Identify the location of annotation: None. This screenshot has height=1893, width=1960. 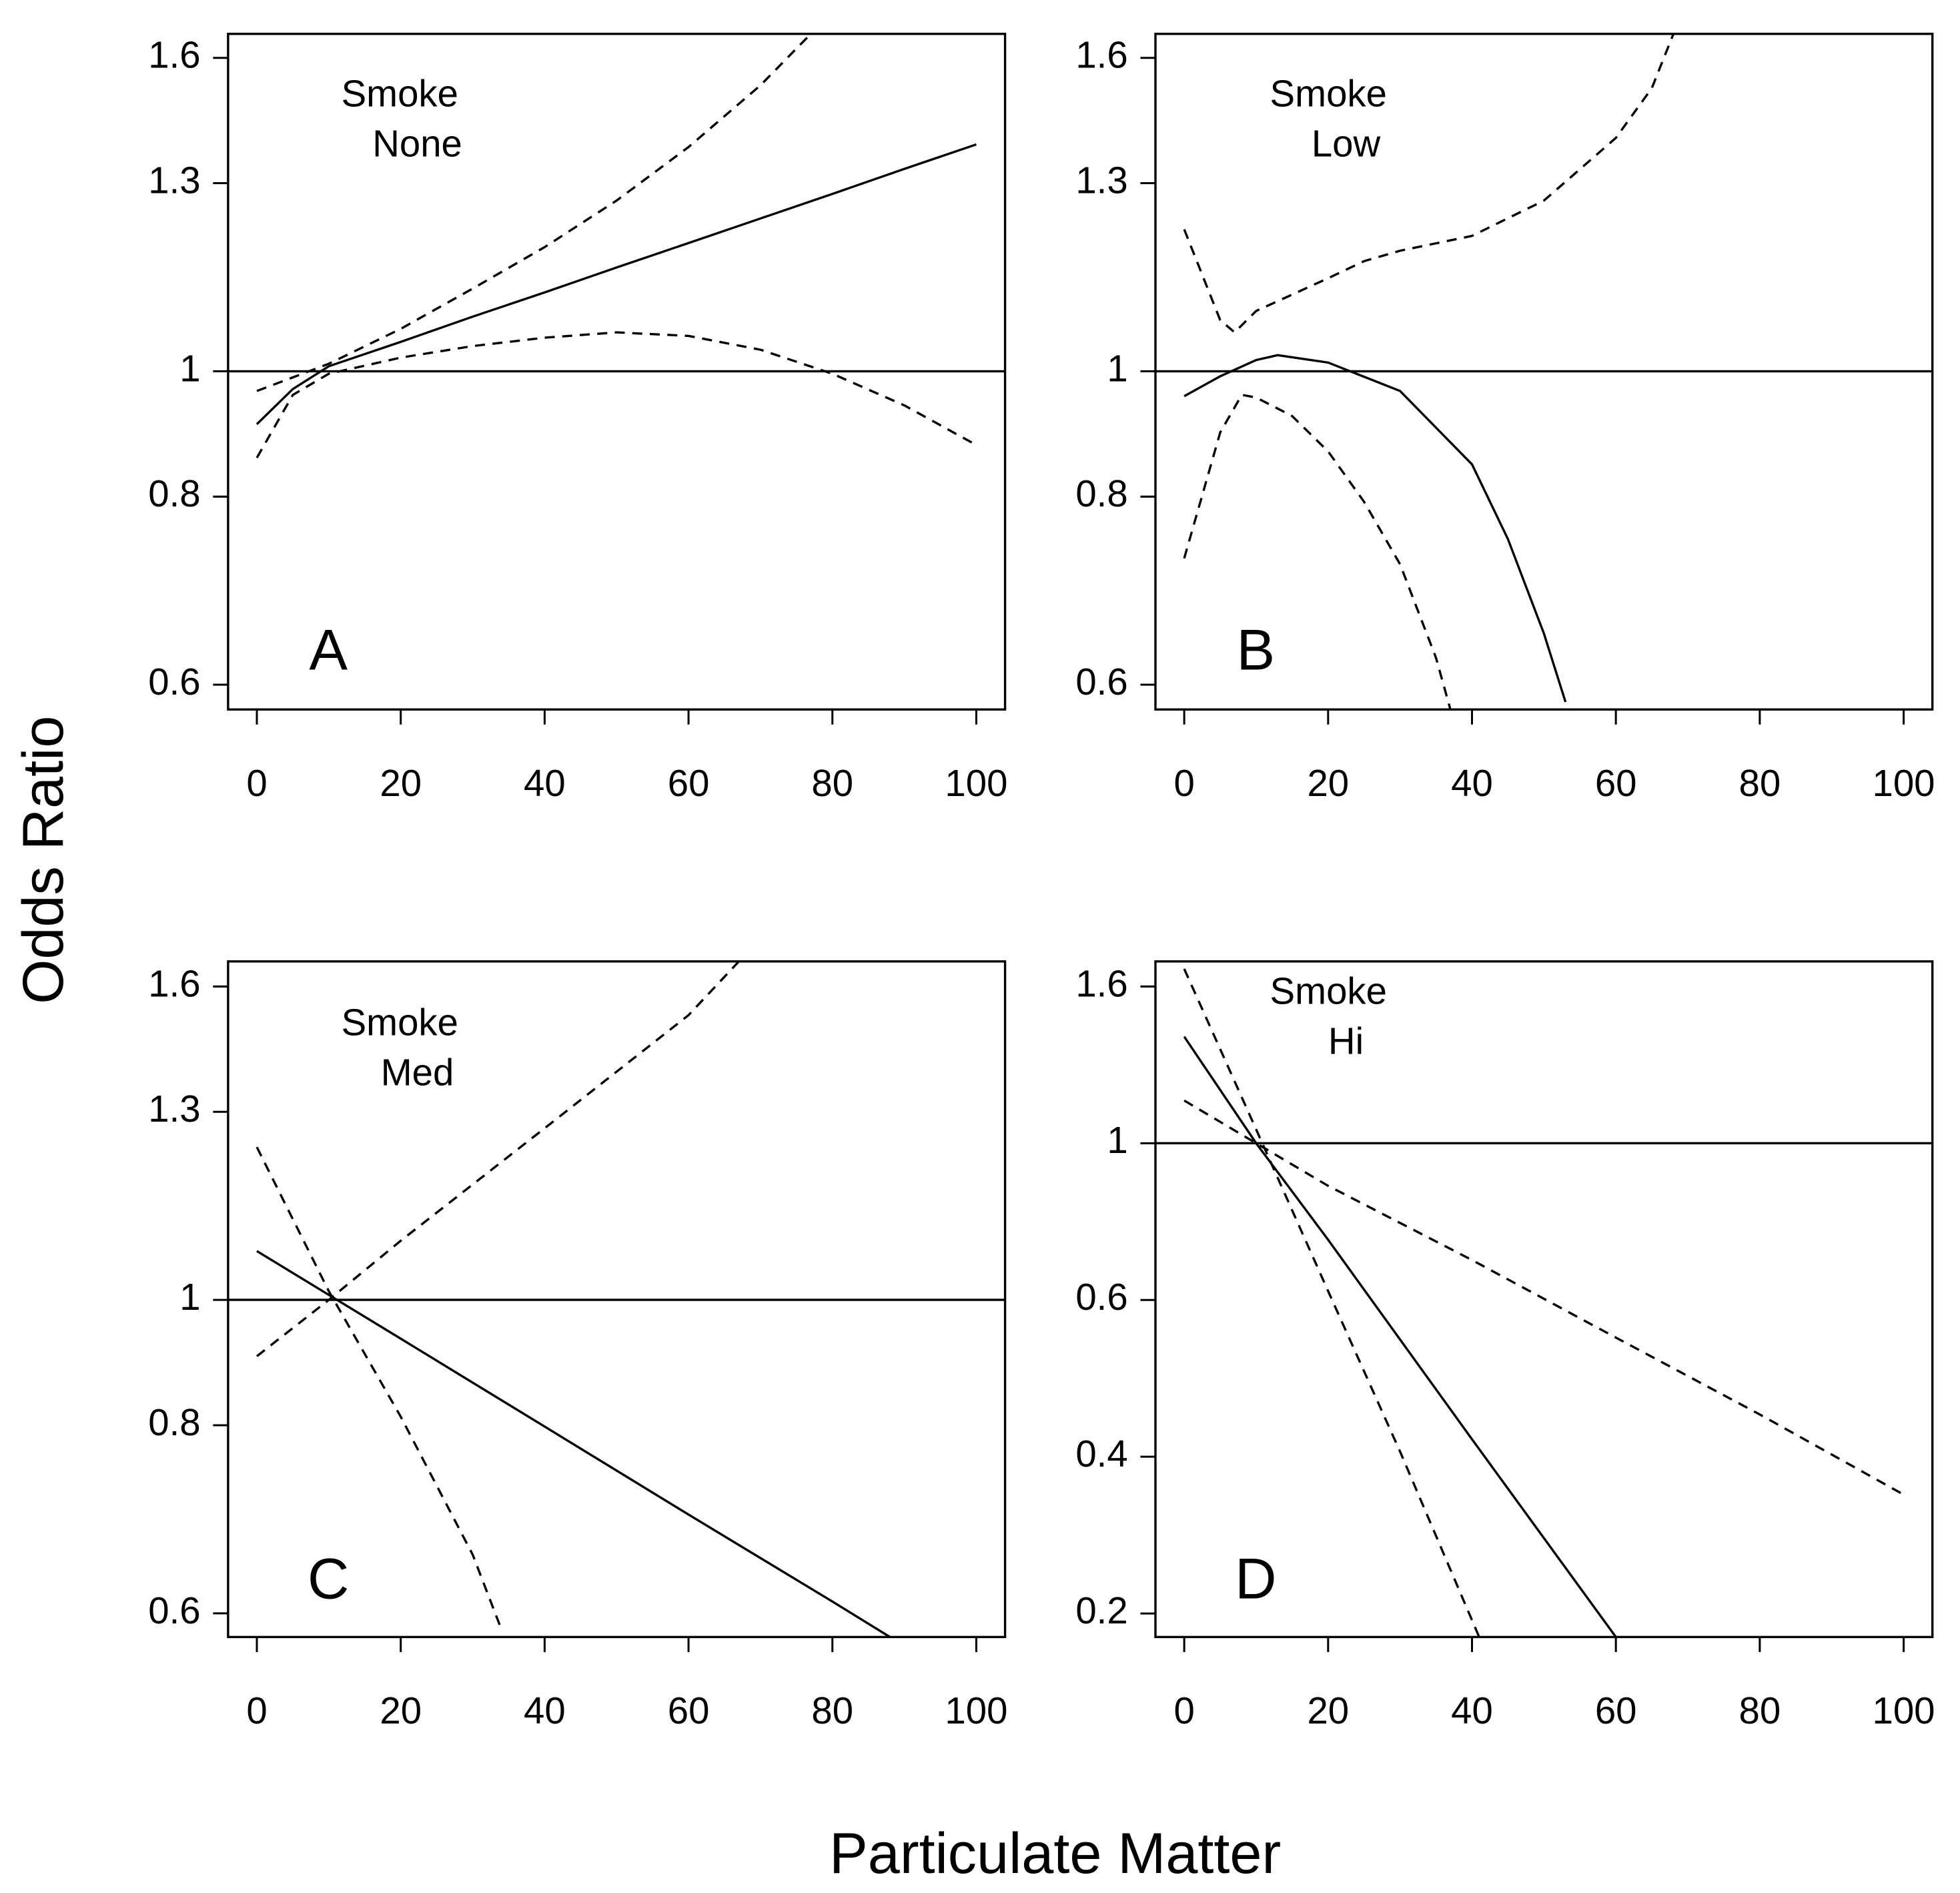
(417, 144).